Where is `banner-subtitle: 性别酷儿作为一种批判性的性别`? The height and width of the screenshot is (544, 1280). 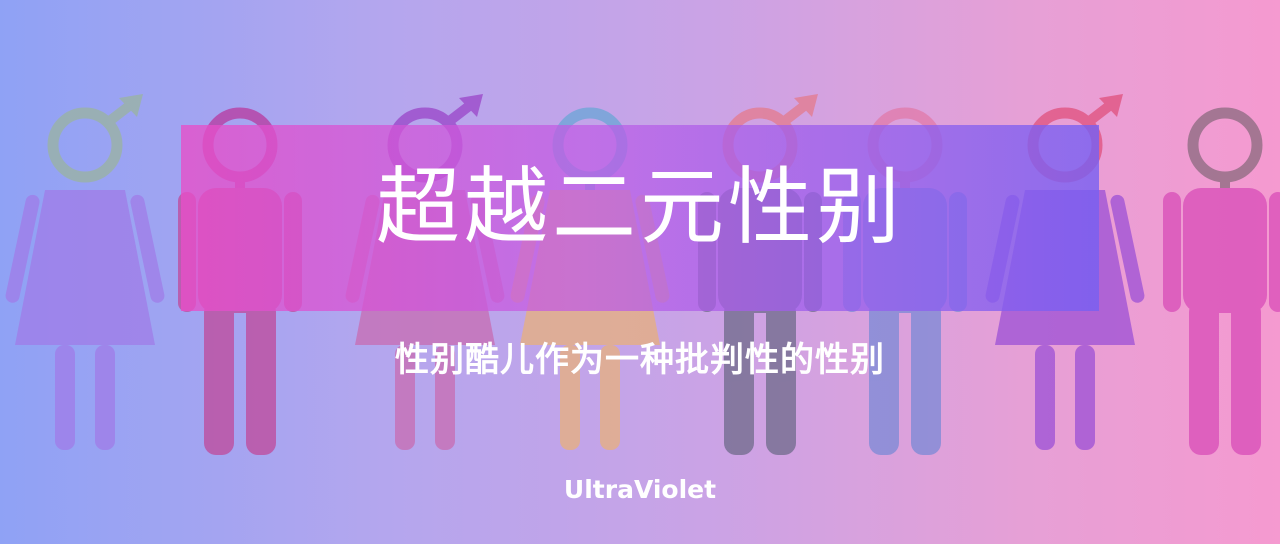
banner-subtitle: 性别酷儿作为一种批判性的性别 is located at coordinates (640, 360).